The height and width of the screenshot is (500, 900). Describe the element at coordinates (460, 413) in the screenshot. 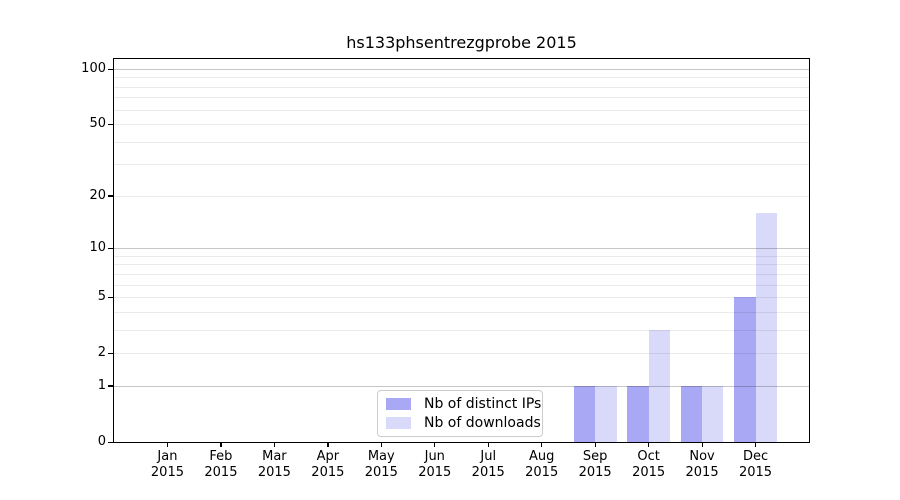

I see `legend: Nb of distinct IPs Nb of downloads` at that location.